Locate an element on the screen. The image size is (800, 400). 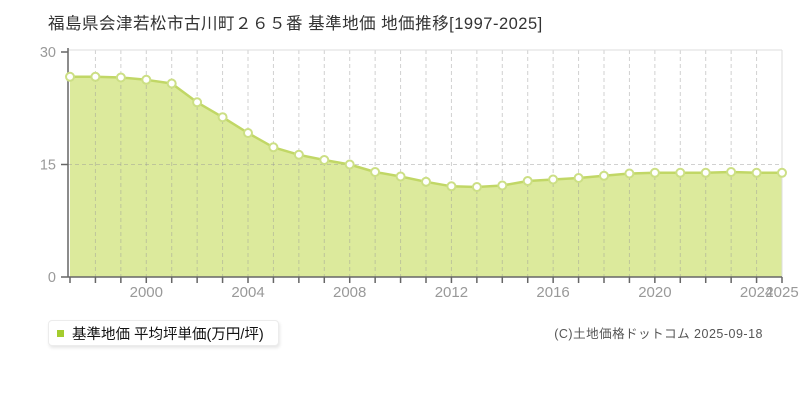
data-point-2011 is located at coordinates (426, 181).